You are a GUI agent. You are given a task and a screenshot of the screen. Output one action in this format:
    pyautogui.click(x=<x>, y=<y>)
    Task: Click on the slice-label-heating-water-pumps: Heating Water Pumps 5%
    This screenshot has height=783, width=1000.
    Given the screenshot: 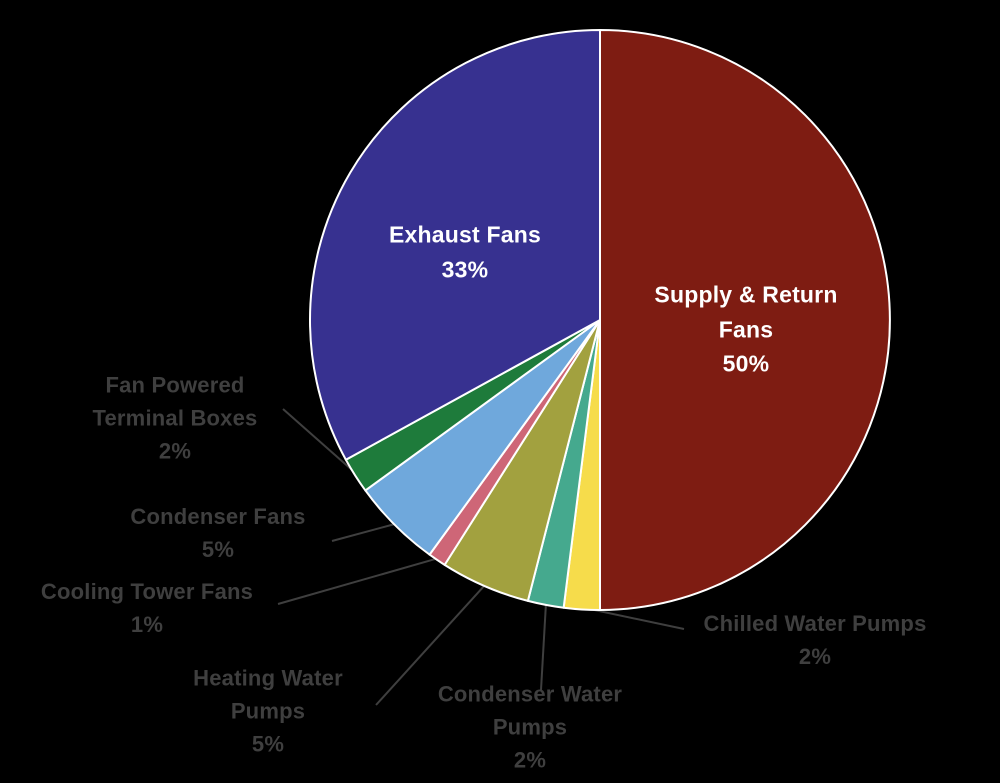 What is the action you would take?
    pyautogui.click(x=268, y=711)
    